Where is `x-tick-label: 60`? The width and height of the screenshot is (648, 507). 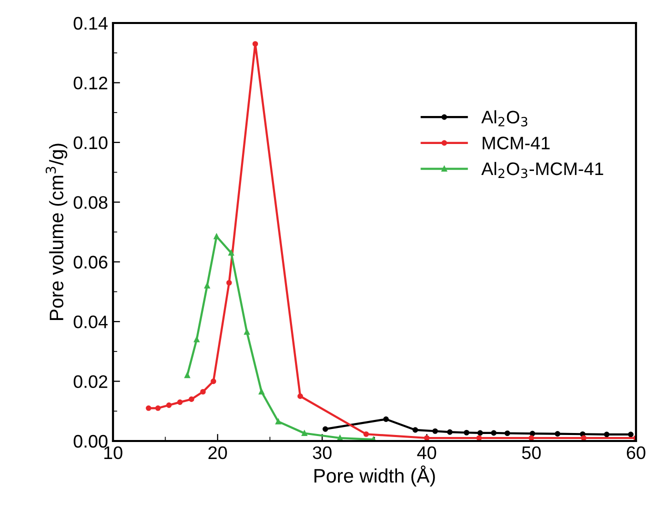 x-tick-label: 60 is located at coordinates (636, 453).